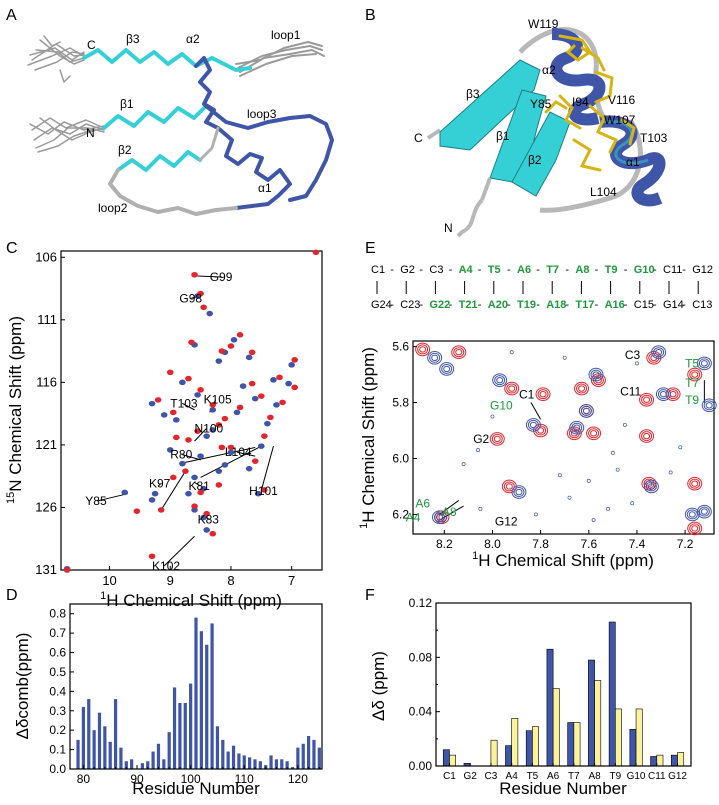 Image resolution: width=719 pixels, height=805 pixels. I want to click on seq-bottom-base: G14, so click(673, 305).